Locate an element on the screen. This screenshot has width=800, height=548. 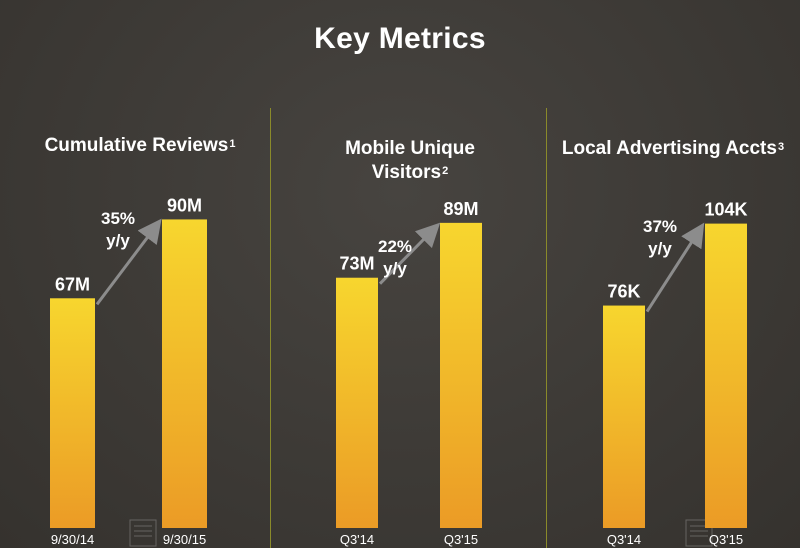
footnote-marker: 1 is located at coordinates (232, 144).